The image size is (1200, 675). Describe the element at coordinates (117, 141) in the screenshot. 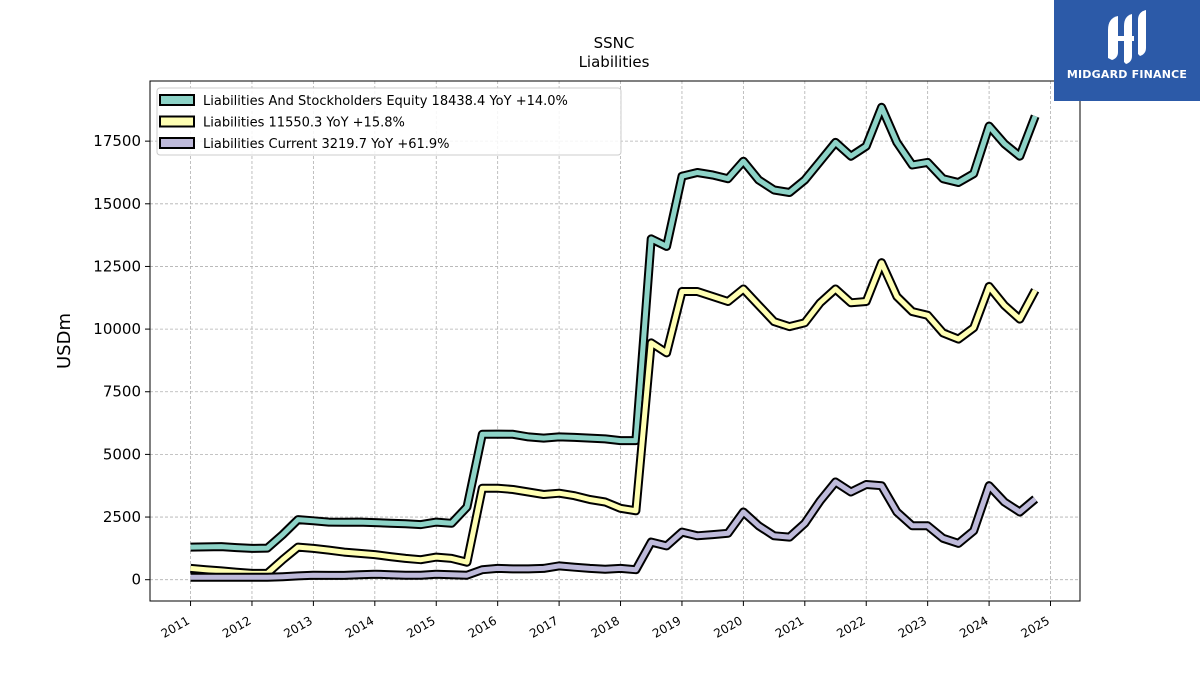

I see `y-tick-label: 17500` at that location.